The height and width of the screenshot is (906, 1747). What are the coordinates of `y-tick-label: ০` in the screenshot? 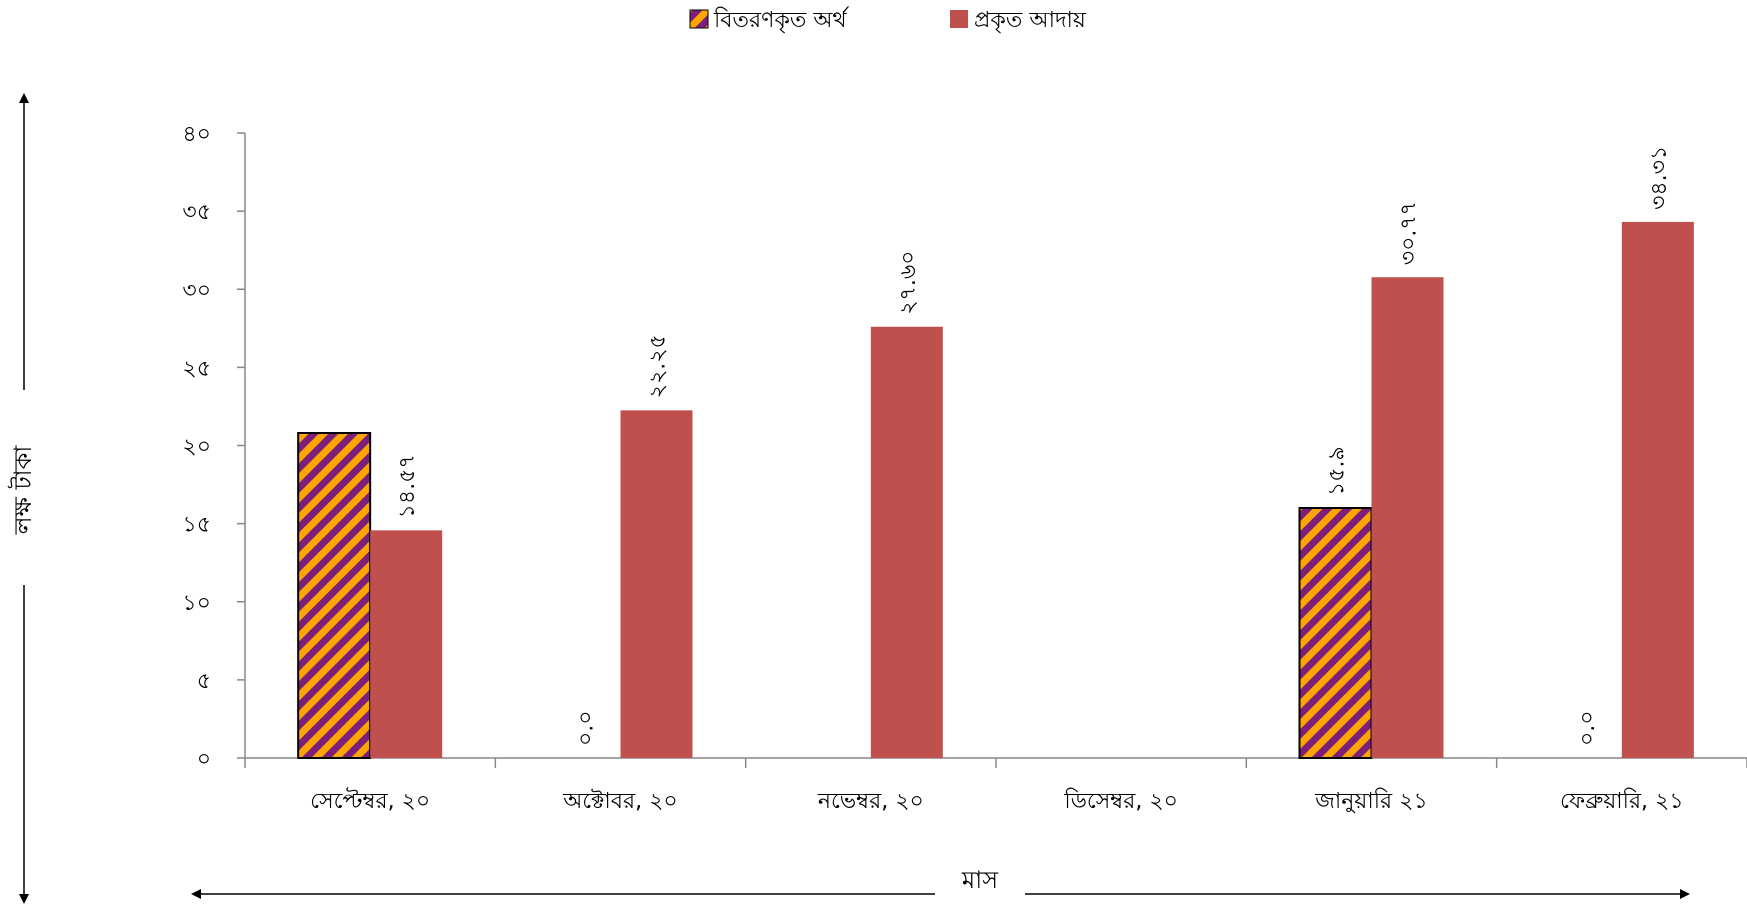 It's located at (204, 759).